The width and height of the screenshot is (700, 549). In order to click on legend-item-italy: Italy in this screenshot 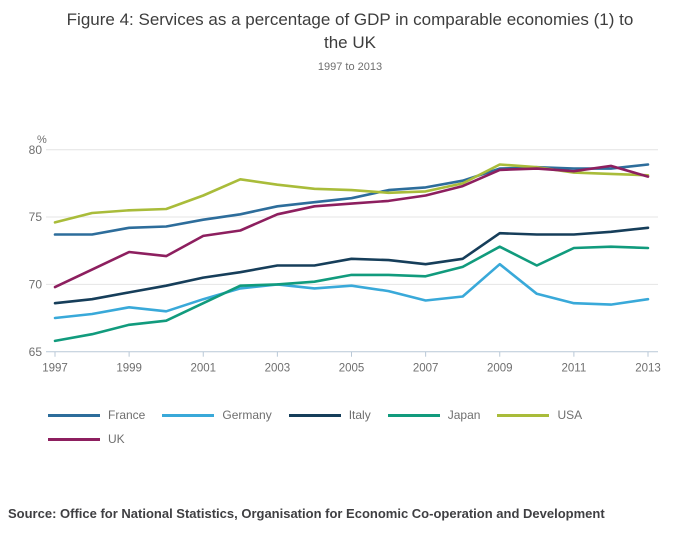, I will do `click(329, 415)`.